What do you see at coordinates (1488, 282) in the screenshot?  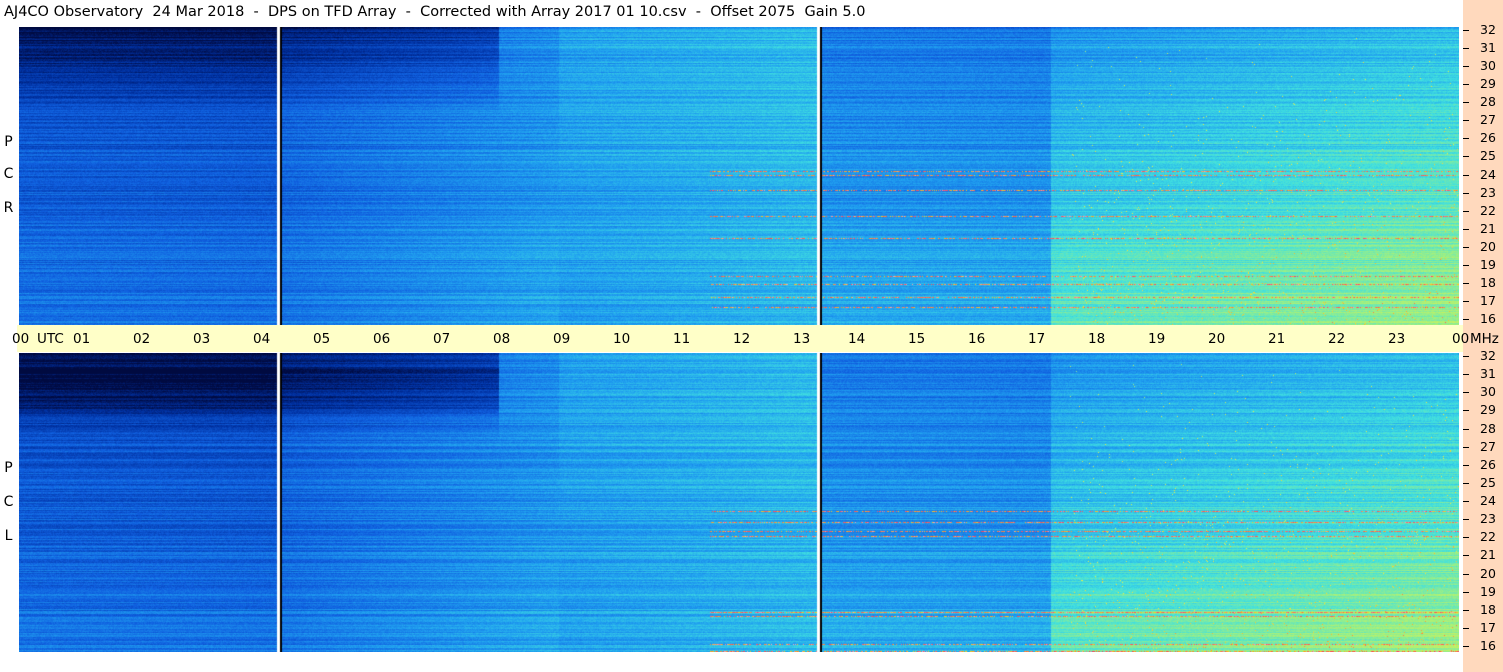 I see `rcp-freq-tick-18: 18` at bounding box center [1488, 282].